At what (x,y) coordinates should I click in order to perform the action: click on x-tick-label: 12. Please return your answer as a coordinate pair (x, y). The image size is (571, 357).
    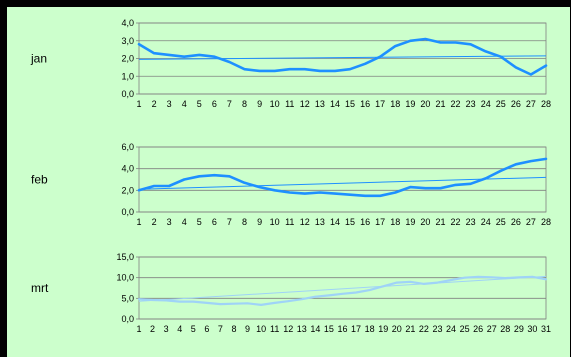
    Looking at the image, I should click on (305, 222).